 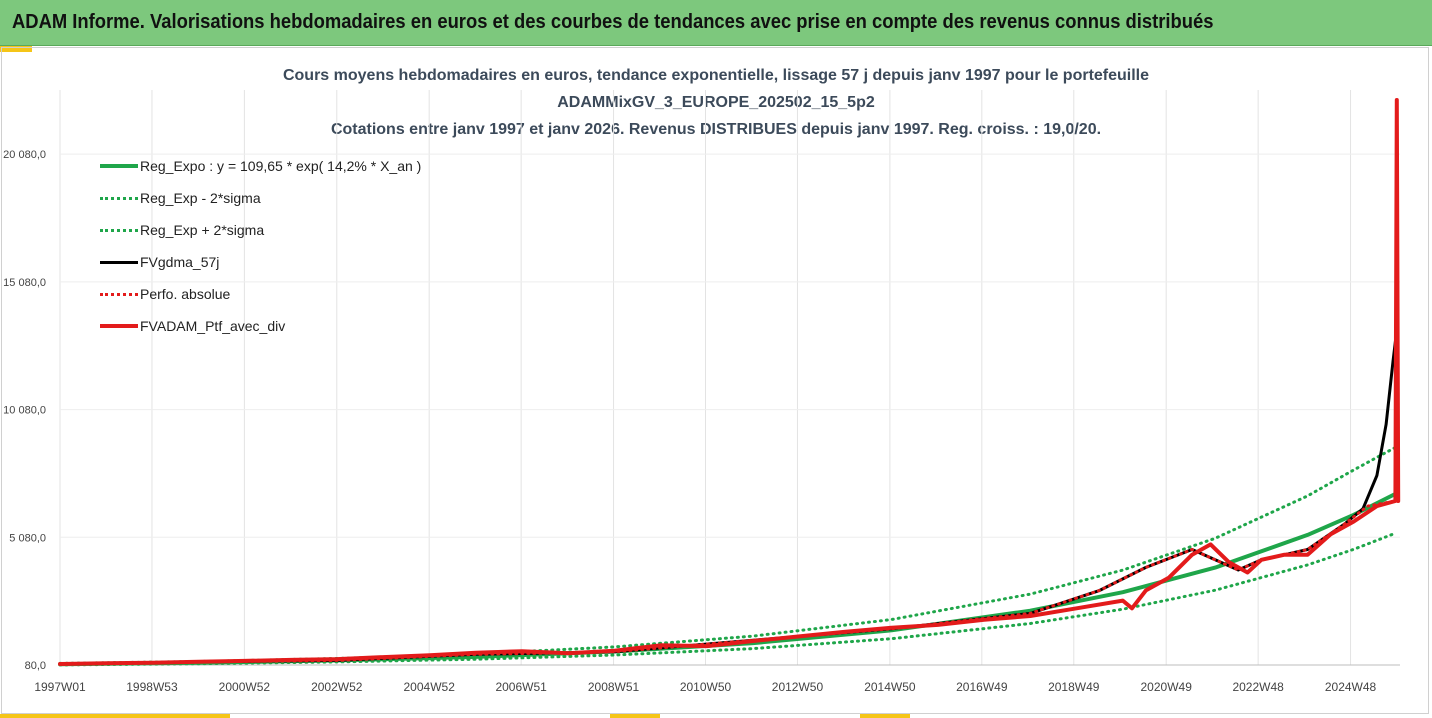 What do you see at coordinates (337, 687) in the screenshot?
I see `x-tick-label: 2002W52` at bounding box center [337, 687].